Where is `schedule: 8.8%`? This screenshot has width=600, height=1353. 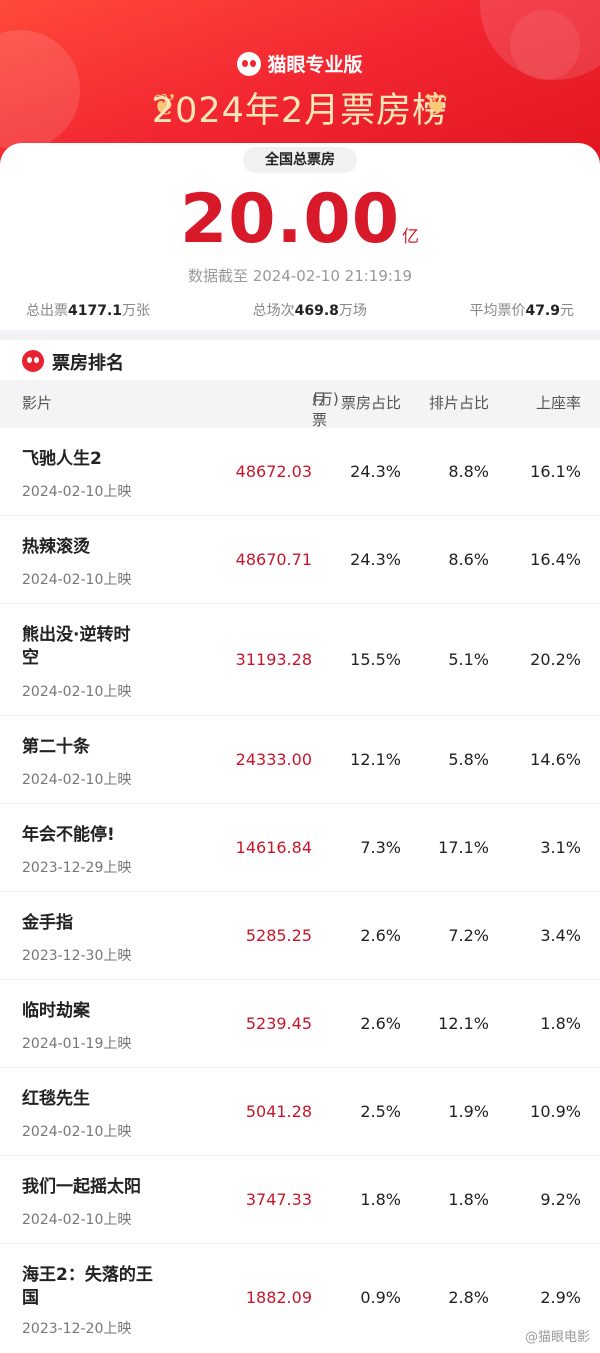
schedule: 8.8% is located at coordinates (468, 471).